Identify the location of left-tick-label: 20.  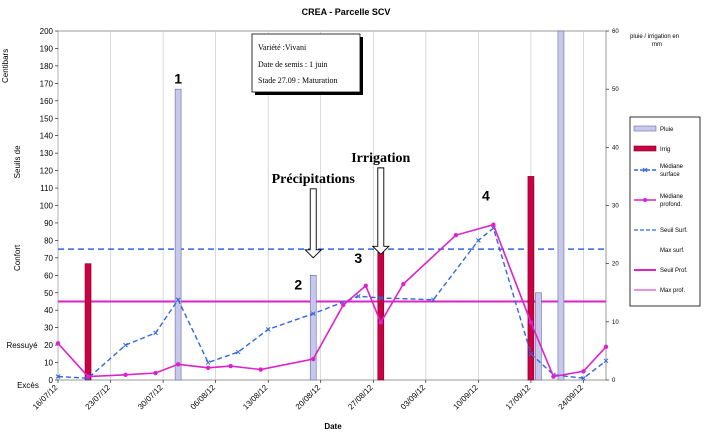
(48, 345).